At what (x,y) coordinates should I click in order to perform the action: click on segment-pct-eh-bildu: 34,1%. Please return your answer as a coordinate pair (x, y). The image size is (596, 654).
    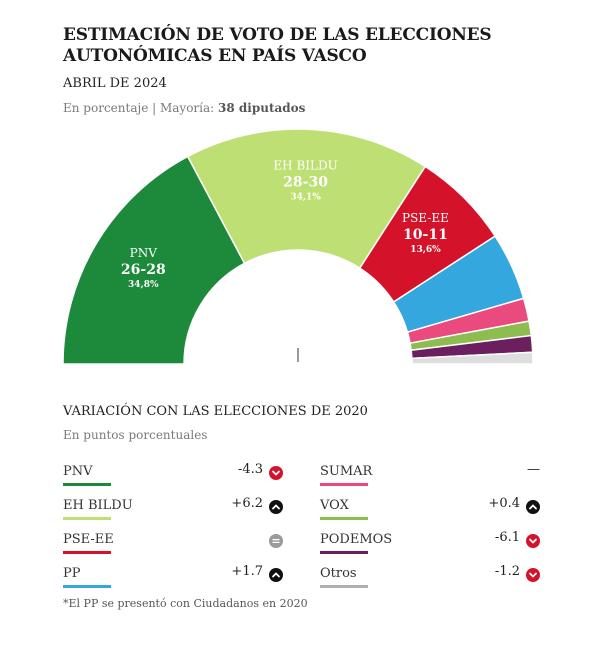
    Looking at the image, I should click on (305, 198).